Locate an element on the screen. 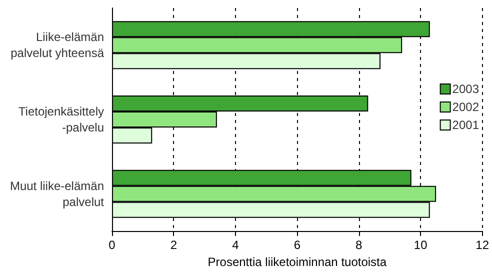  x-tick-label: 6 is located at coordinates (297, 245).